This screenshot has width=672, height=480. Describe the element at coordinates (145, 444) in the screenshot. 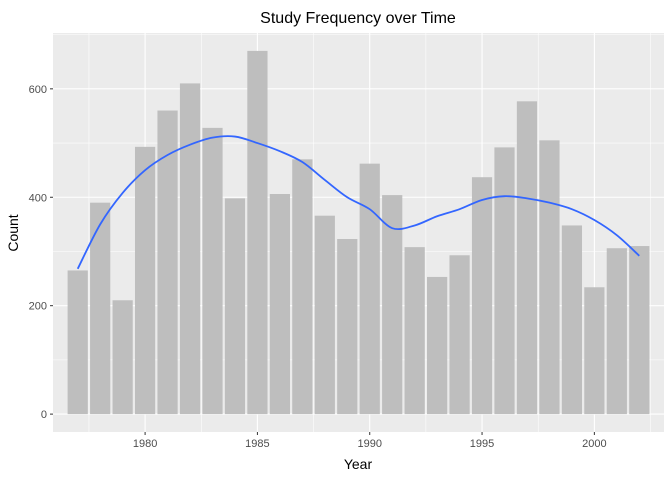

I see `x-tick-label: 1980` at that location.